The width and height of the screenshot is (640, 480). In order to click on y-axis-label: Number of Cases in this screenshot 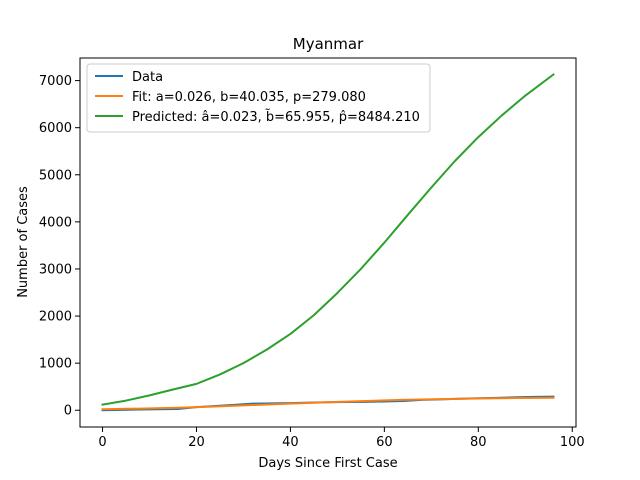, I will do `click(23, 242)`.